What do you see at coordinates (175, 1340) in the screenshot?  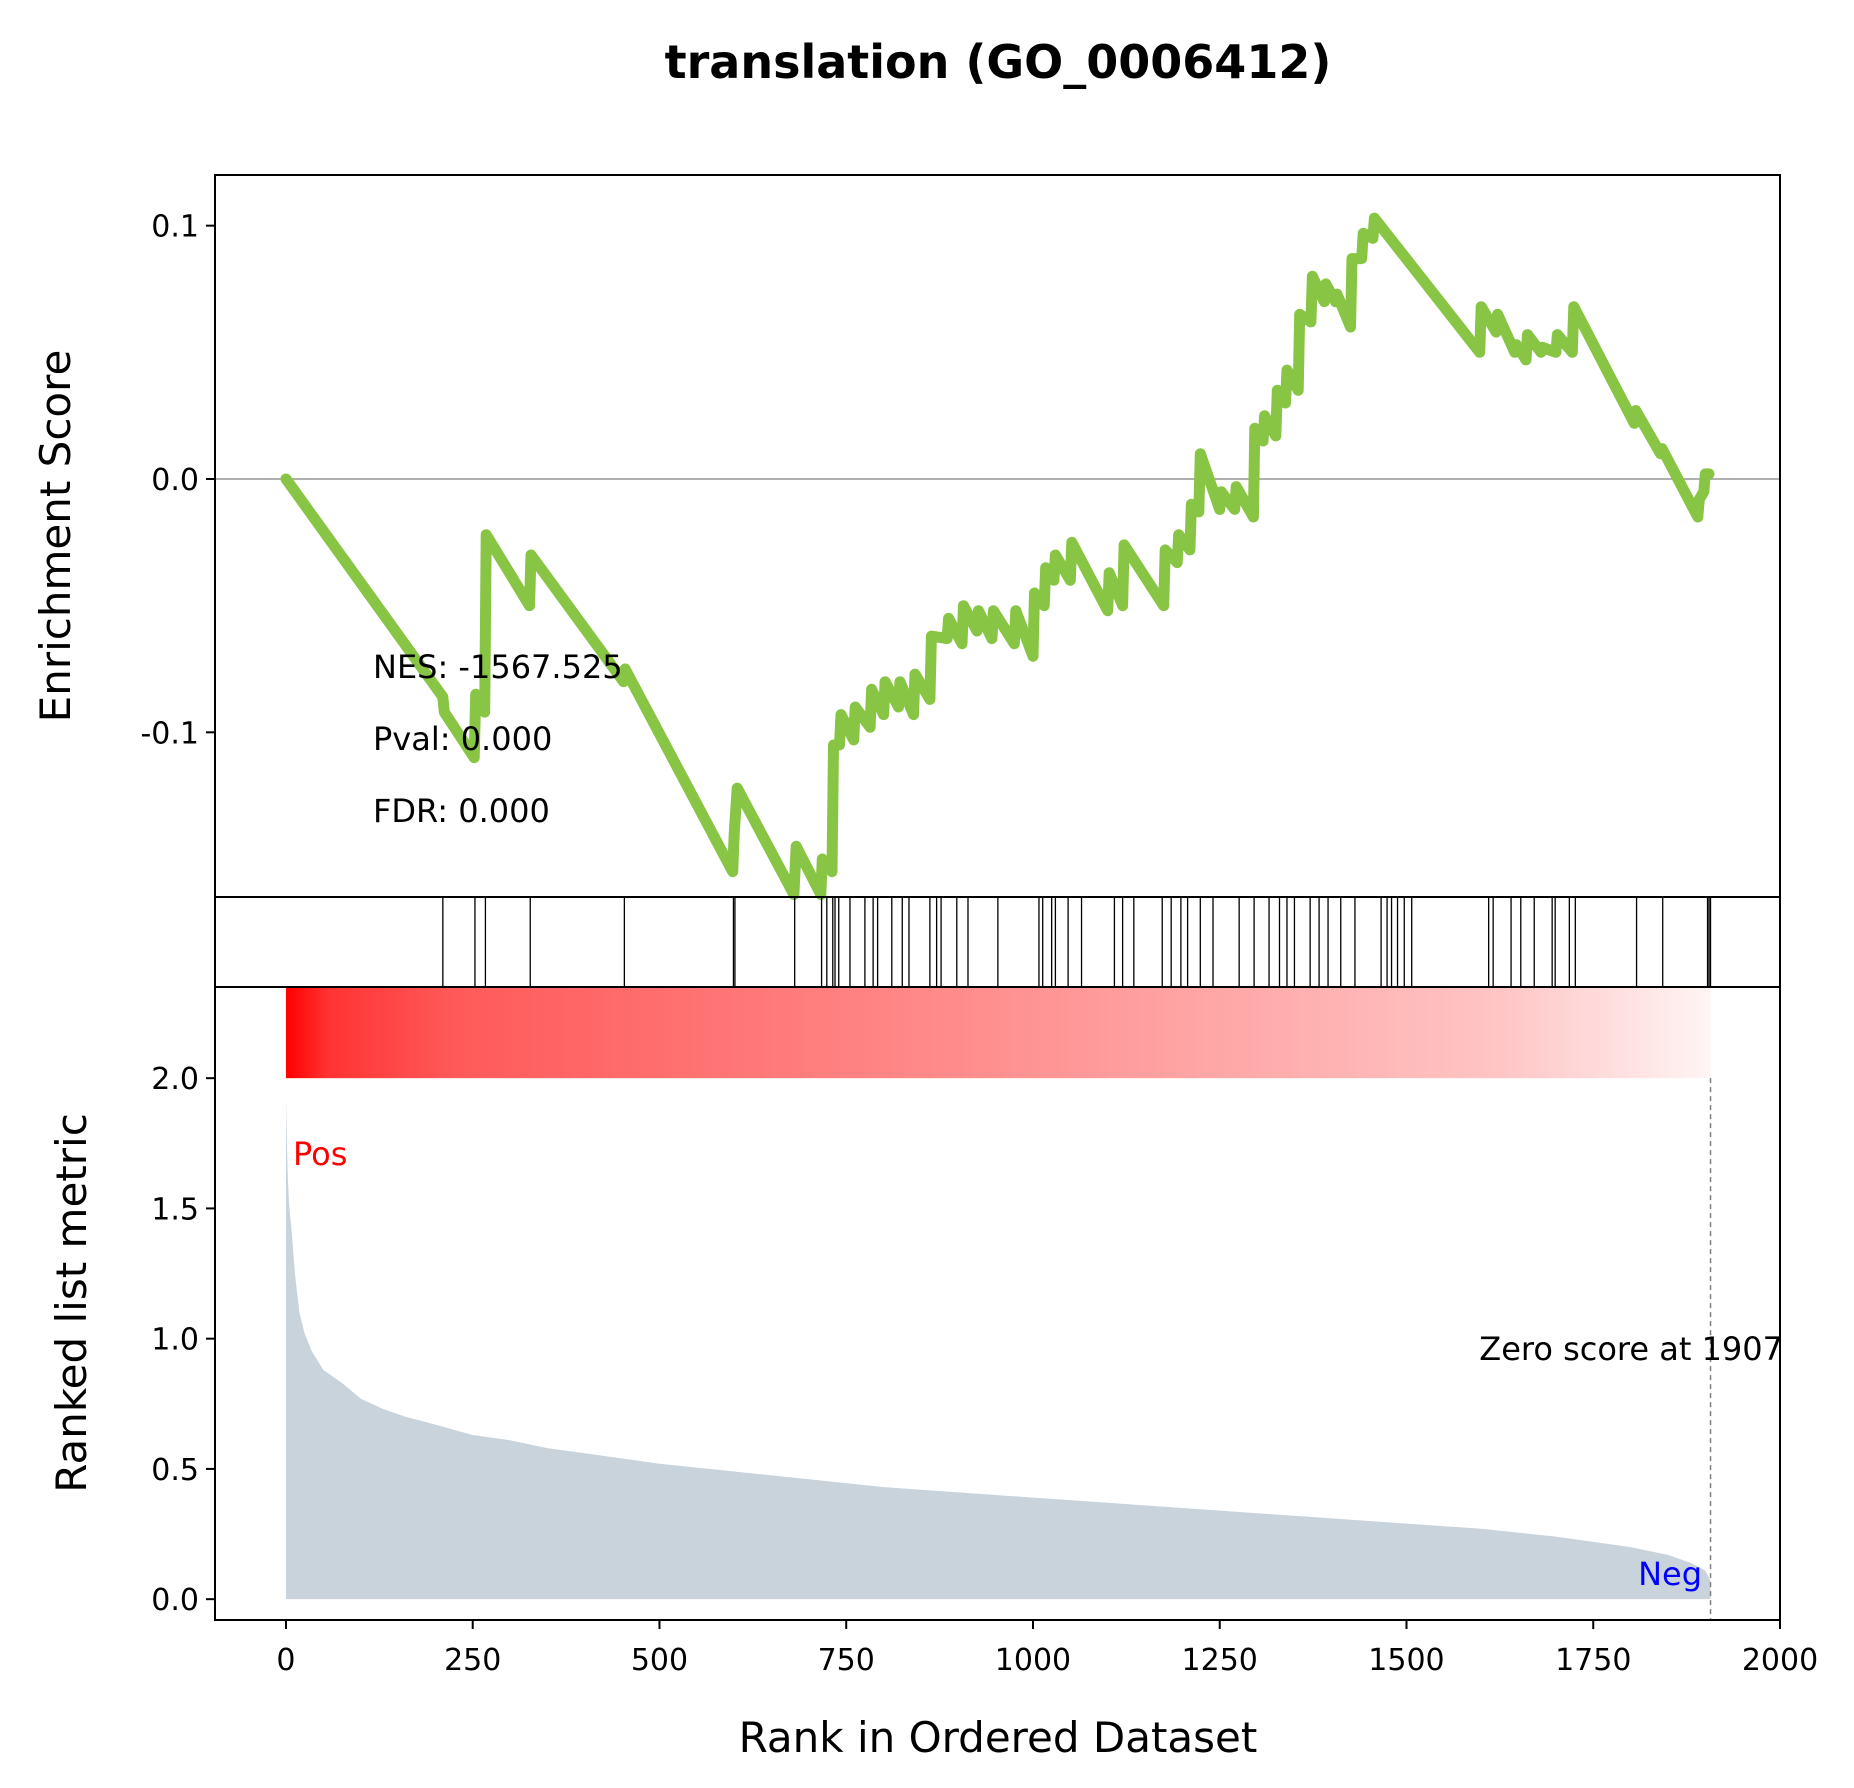 I see `rm-y-tick-label: 1.0` at bounding box center [175, 1340].